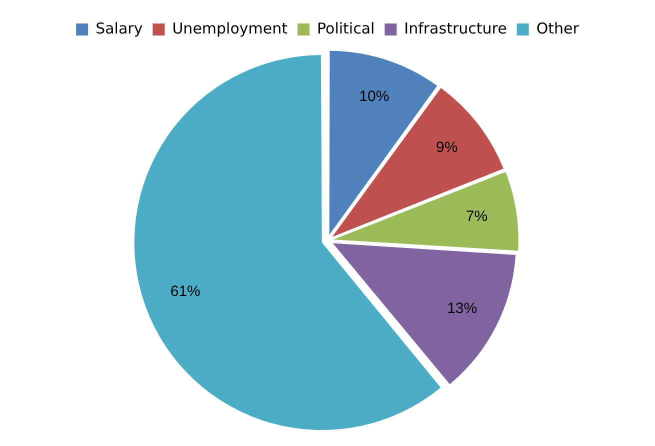 The width and height of the screenshot is (655, 446). I want to click on data-label: 13%, so click(462, 309).